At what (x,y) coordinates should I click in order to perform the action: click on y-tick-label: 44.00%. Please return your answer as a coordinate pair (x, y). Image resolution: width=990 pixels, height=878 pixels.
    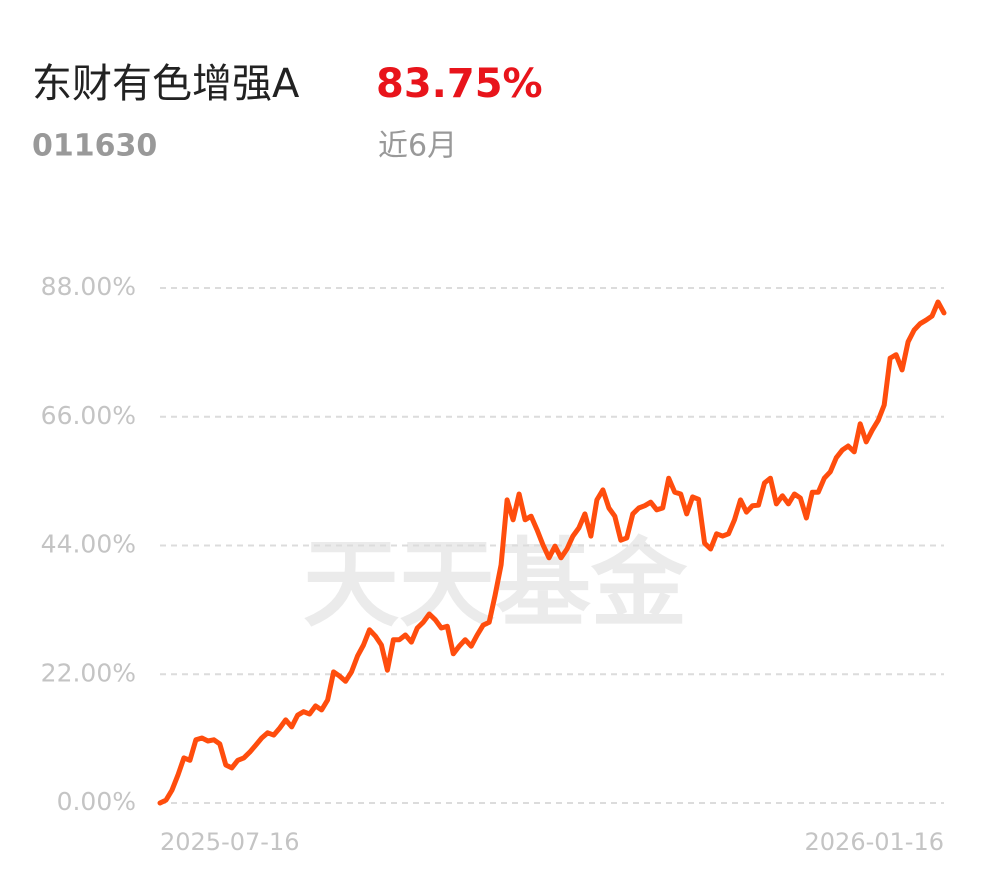
    Looking at the image, I should click on (88, 544).